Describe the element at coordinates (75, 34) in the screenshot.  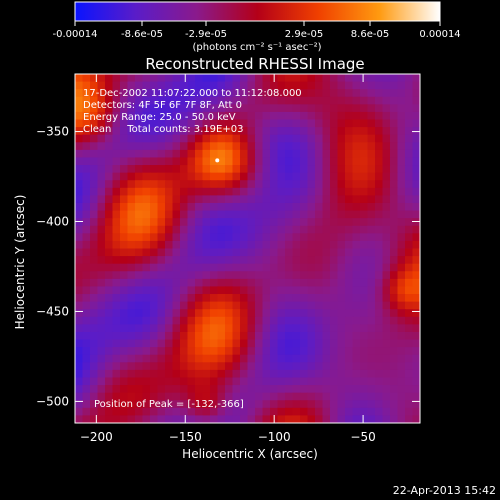
I see `colorbar-tick-label: -0.00014` at that location.